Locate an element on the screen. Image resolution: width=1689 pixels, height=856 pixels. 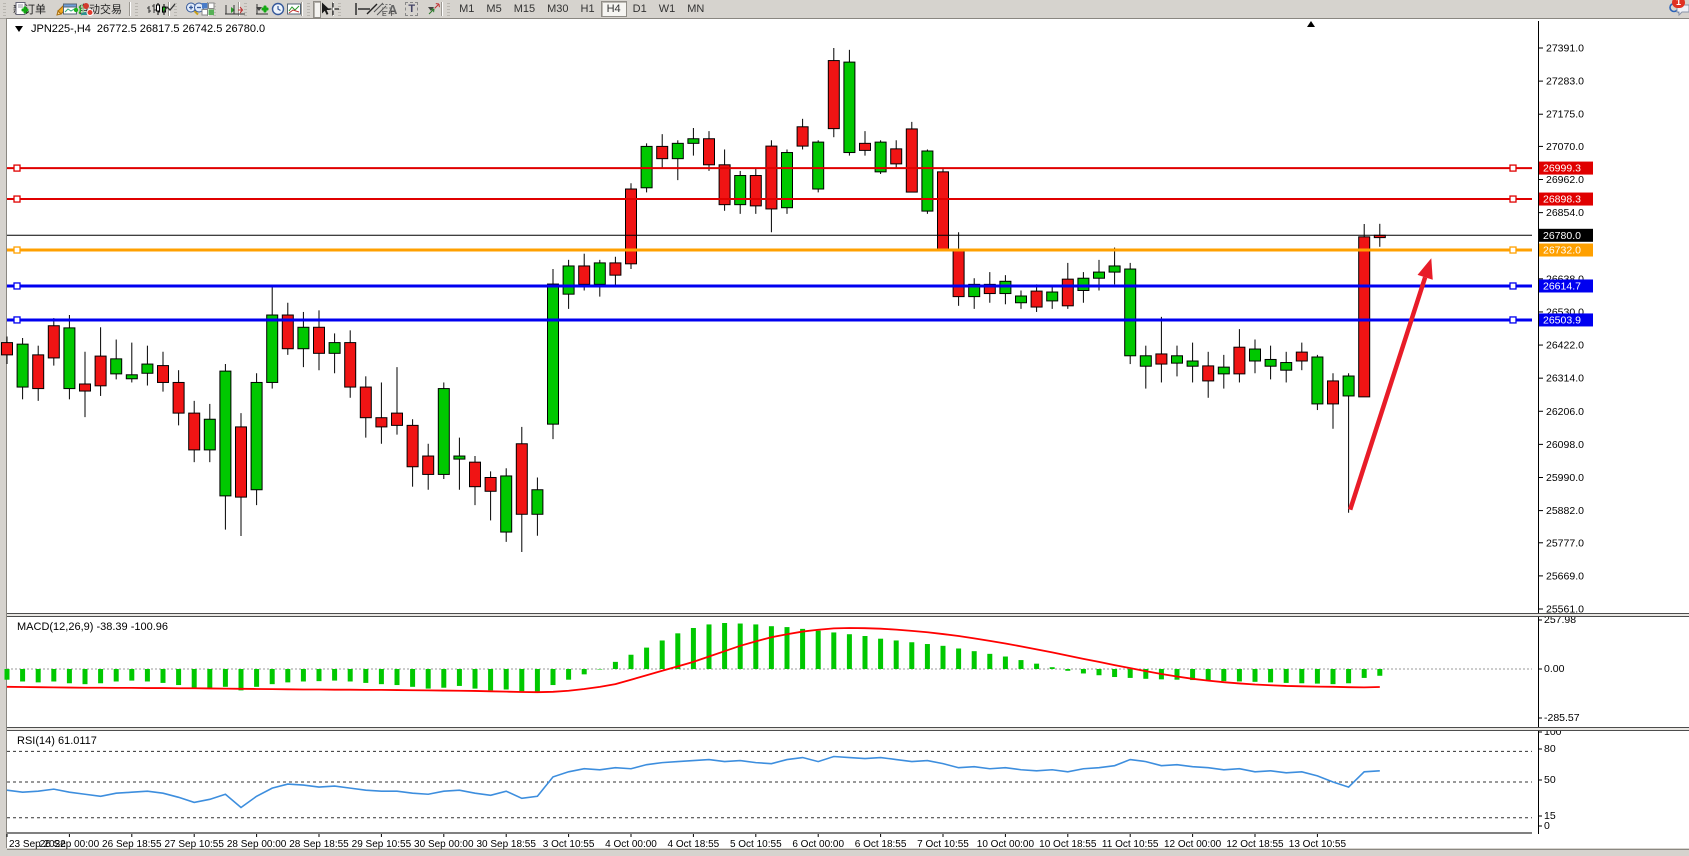
time-tick-label: 23 Sep 2022 is located at coordinates (37, 844).